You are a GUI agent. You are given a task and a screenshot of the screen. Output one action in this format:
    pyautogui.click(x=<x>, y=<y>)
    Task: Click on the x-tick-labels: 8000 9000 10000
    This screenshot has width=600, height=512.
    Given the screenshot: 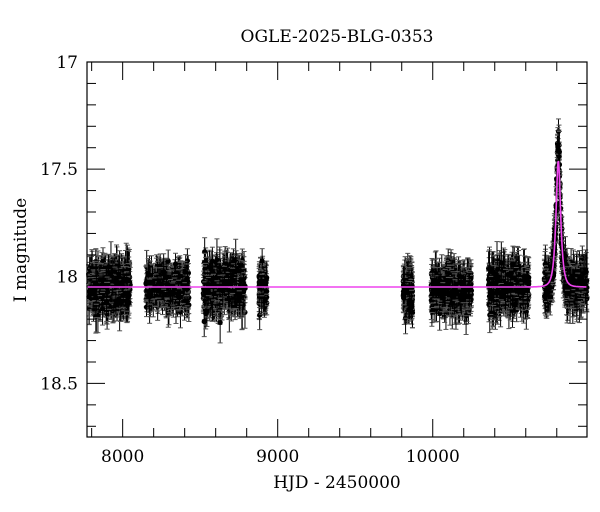 What is the action you would take?
    pyautogui.click(x=280, y=457)
    